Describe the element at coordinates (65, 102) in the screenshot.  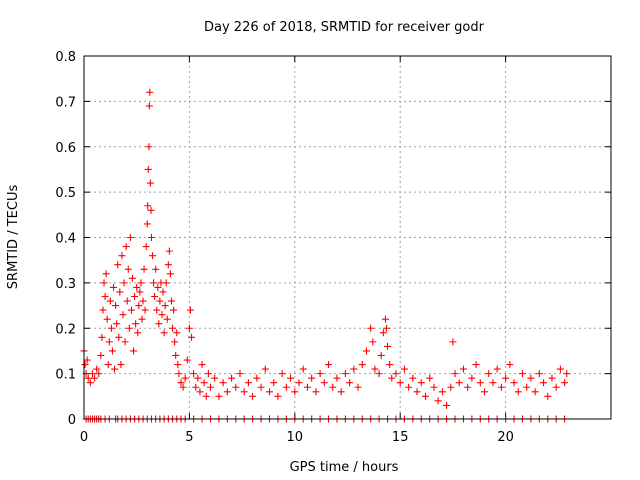
I see `y-tick-label: 0.7` at that location.